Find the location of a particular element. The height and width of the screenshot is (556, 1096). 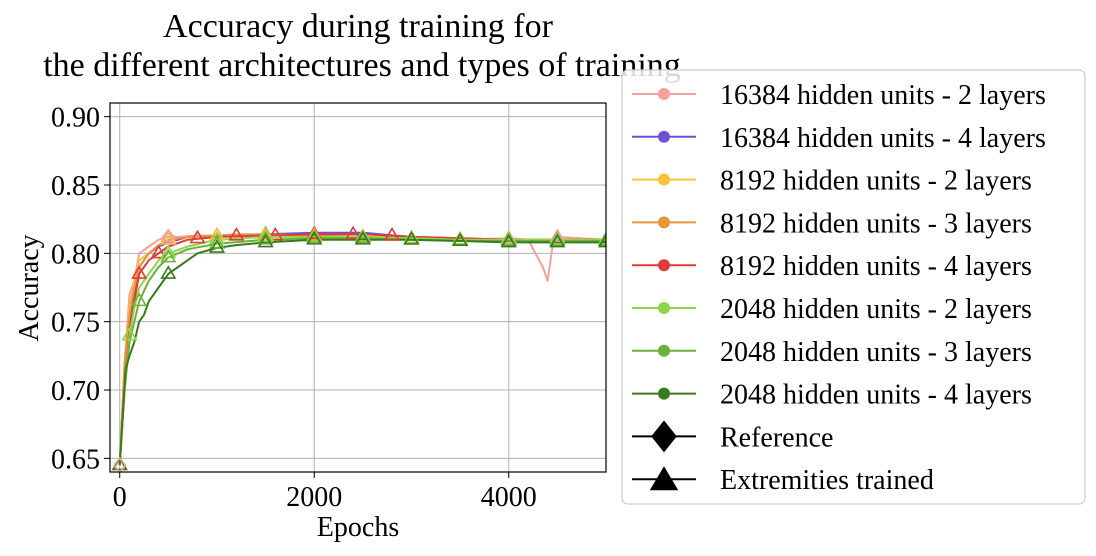

legend-label: 16384 hidden units - 2 layers is located at coordinates (883, 95).